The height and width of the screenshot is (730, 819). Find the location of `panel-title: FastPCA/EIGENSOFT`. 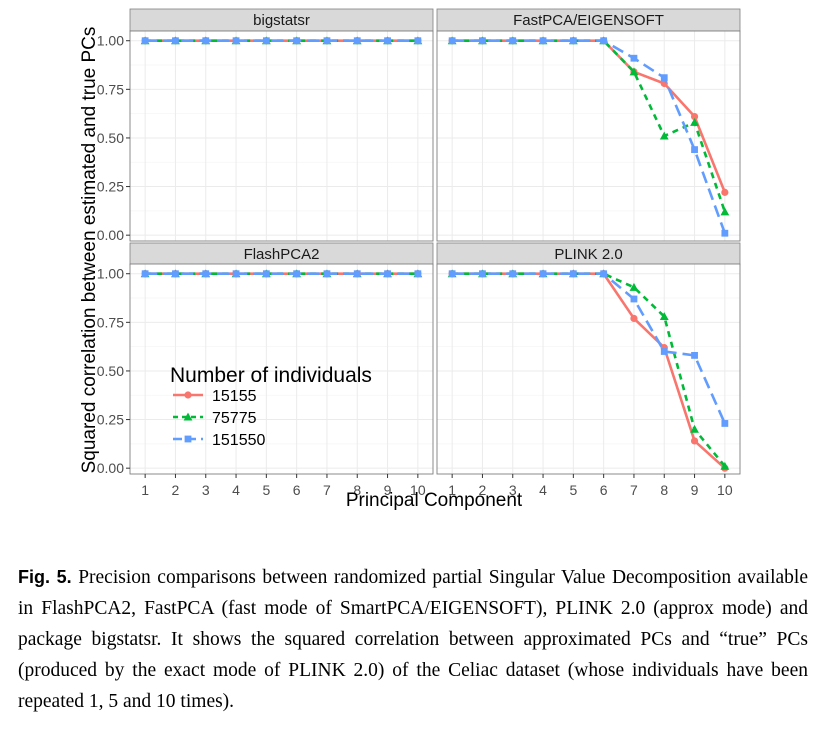

panel-title: FastPCA/EIGENSOFT is located at coordinates (588, 20).